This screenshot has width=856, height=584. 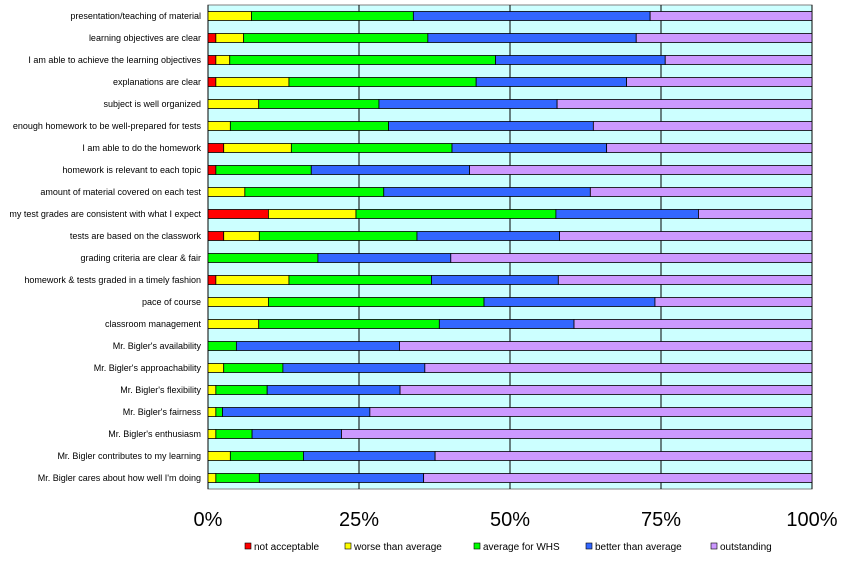 What do you see at coordinates (153, 324) in the screenshot?
I see `category-label: classroom management` at bounding box center [153, 324].